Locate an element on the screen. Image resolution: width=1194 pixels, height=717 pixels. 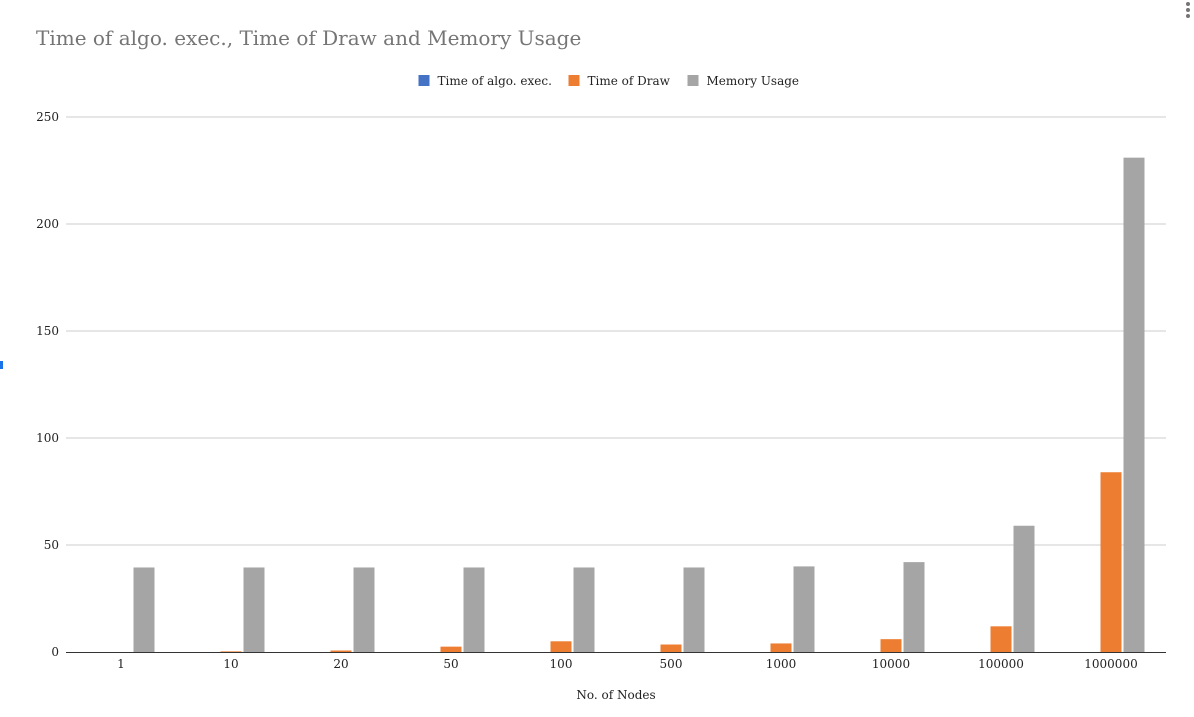
x-tick-label: 100000 is located at coordinates (1001, 664).